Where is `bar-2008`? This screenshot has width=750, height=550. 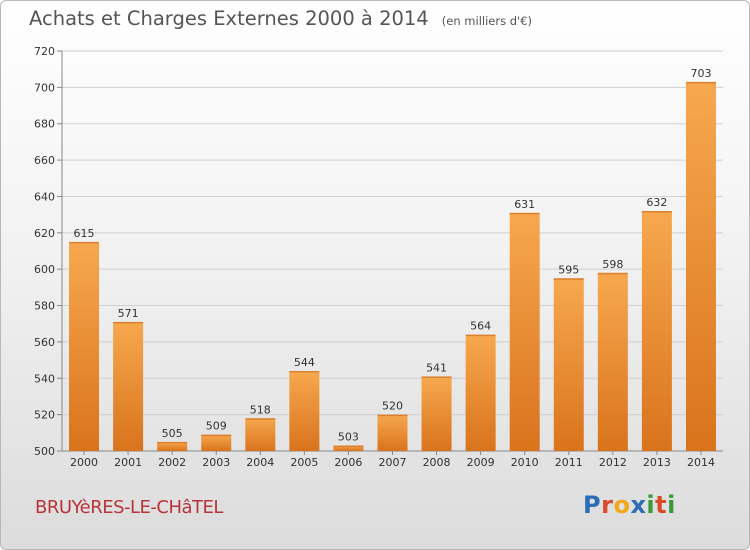
bar-2008 is located at coordinates (436, 413).